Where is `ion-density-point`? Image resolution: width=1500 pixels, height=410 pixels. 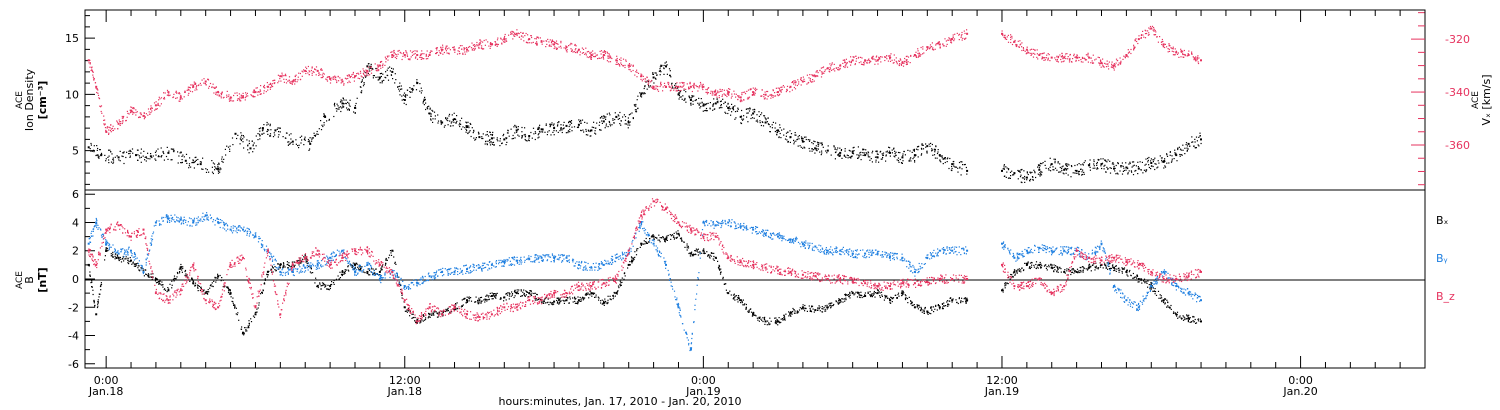 ion-density-point is located at coordinates (1026, 177).